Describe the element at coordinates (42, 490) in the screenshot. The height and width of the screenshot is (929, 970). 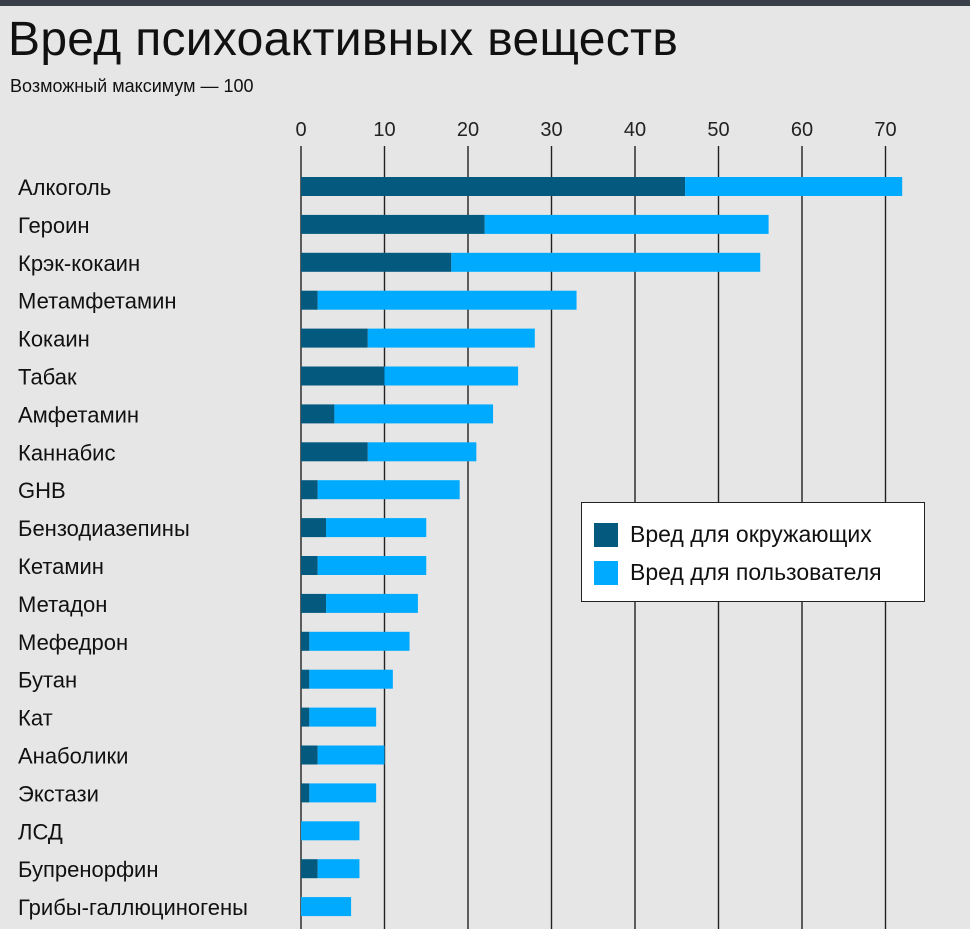
I see `category-label: GHB` at that location.